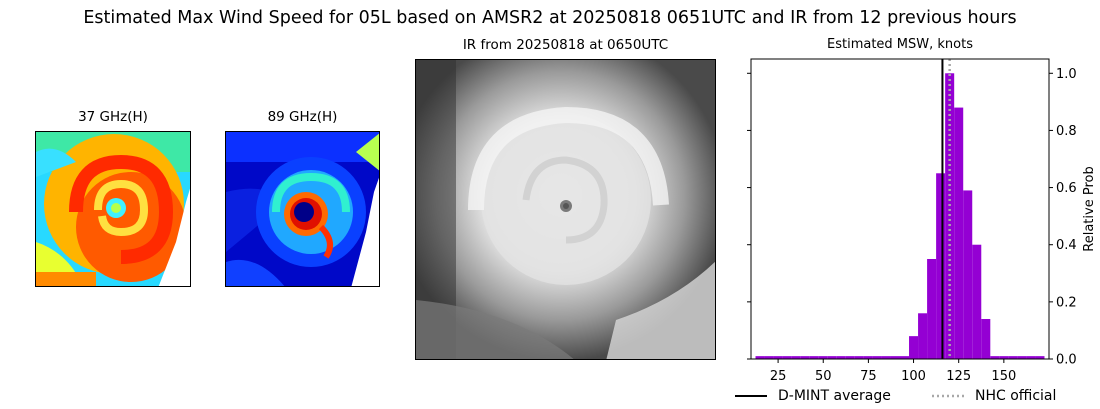 The height and width of the screenshot is (409, 1100). What do you see at coordinates (1066, 302) in the screenshot?
I see `y-tick-label: 0.2` at bounding box center [1066, 302].